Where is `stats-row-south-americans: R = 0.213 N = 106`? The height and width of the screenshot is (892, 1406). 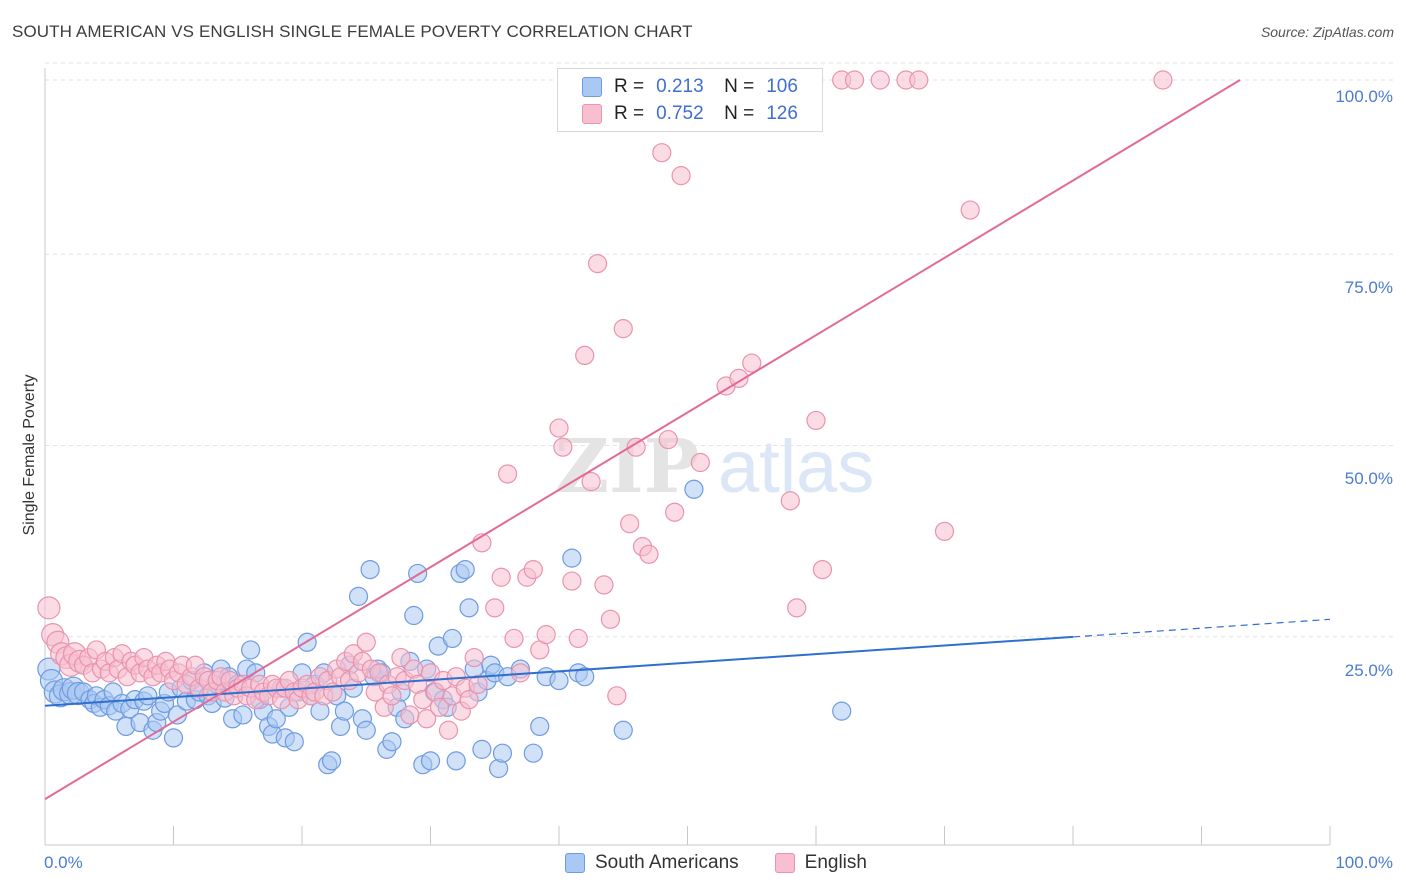 stats-row-south-americans: R = 0.213 N = 106 is located at coordinates (690, 87).